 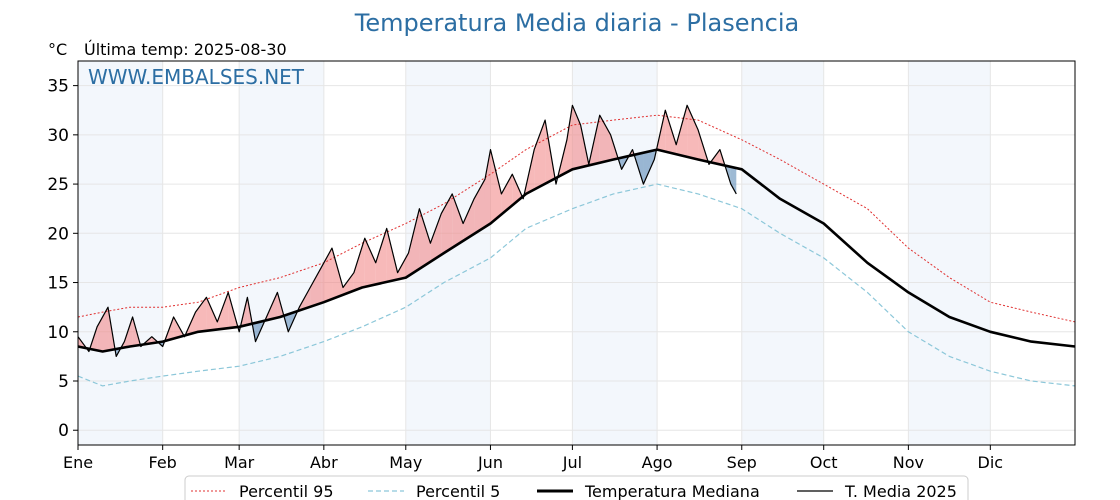 What do you see at coordinates (58, 87) in the screenshot?
I see `y-tick-label: 35` at bounding box center [58, 87].